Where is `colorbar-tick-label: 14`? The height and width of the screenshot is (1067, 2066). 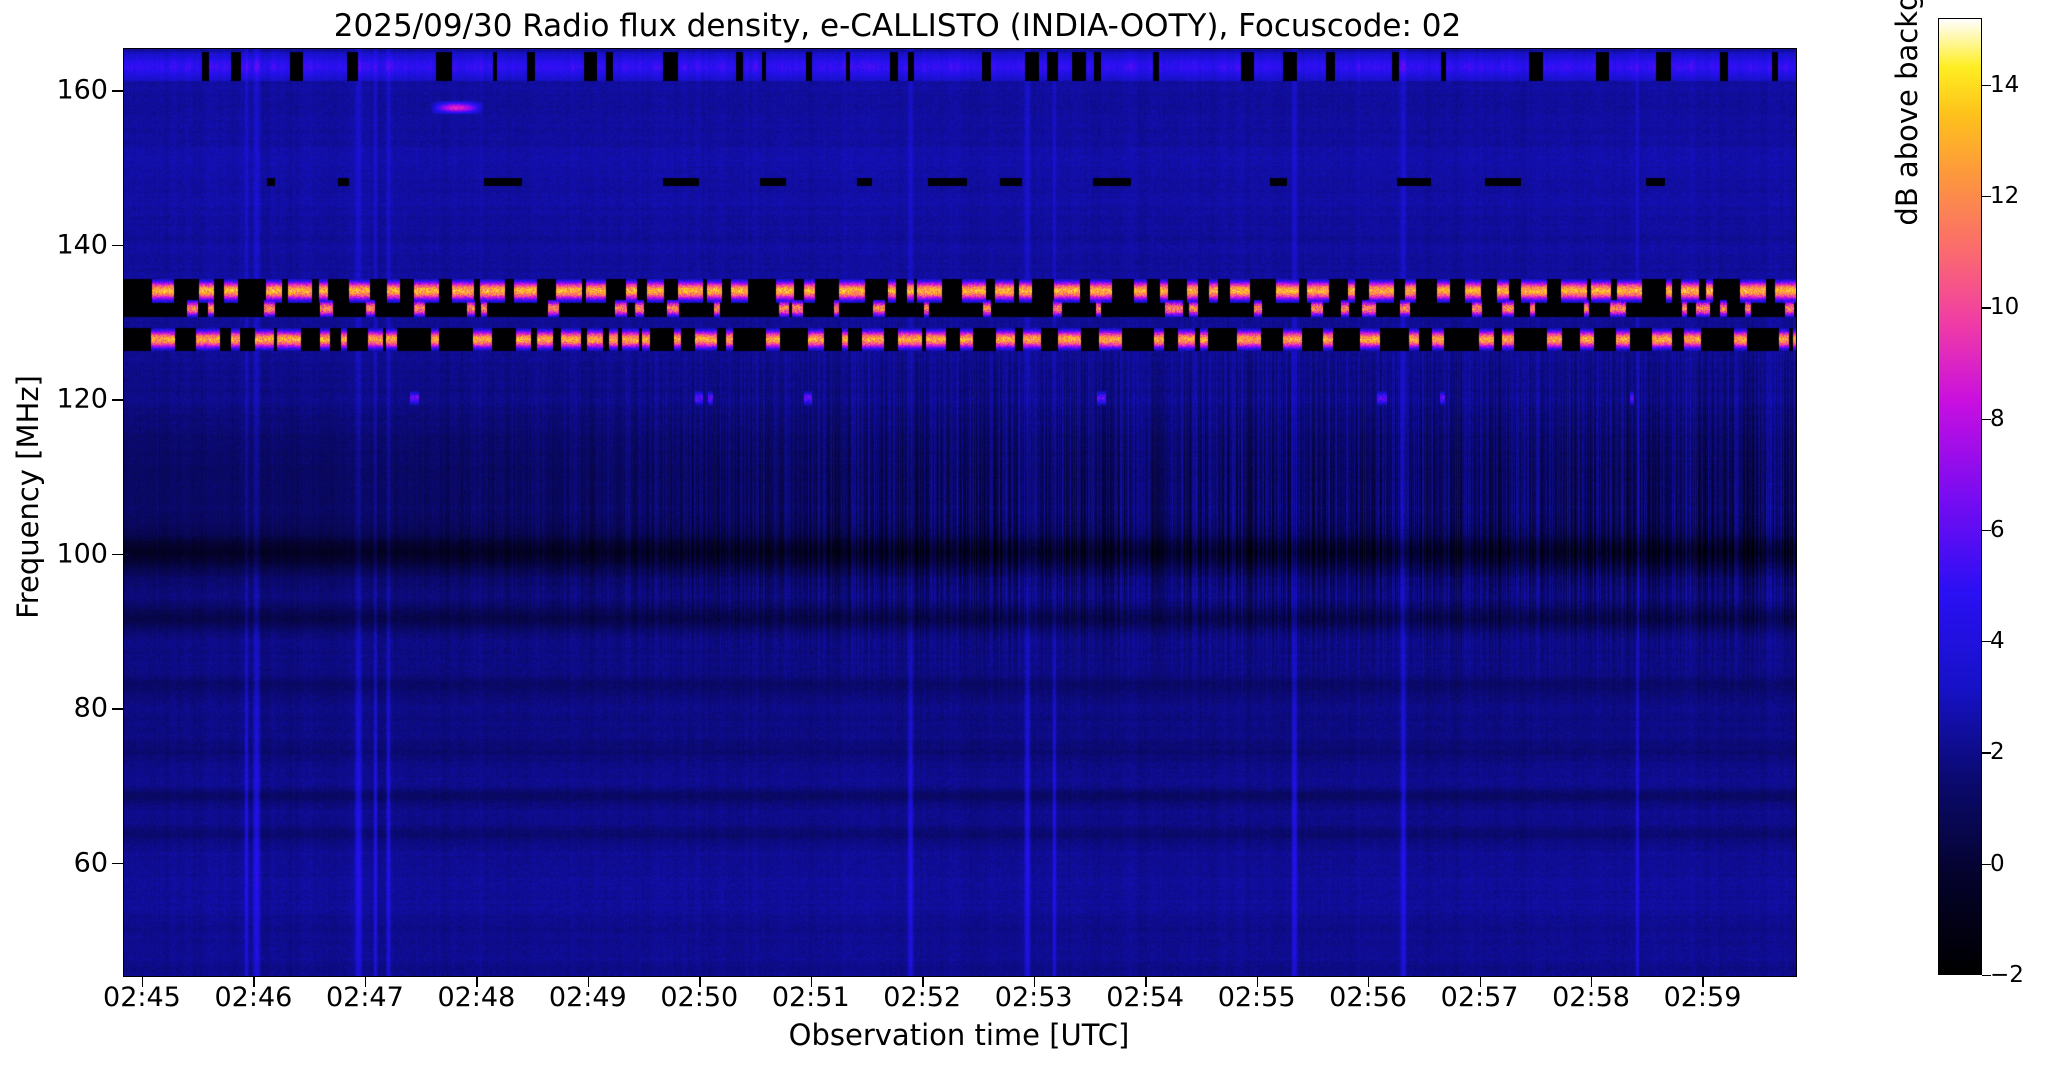 colorbar-tick-label: 14 is located at coordinates (2005, 84).